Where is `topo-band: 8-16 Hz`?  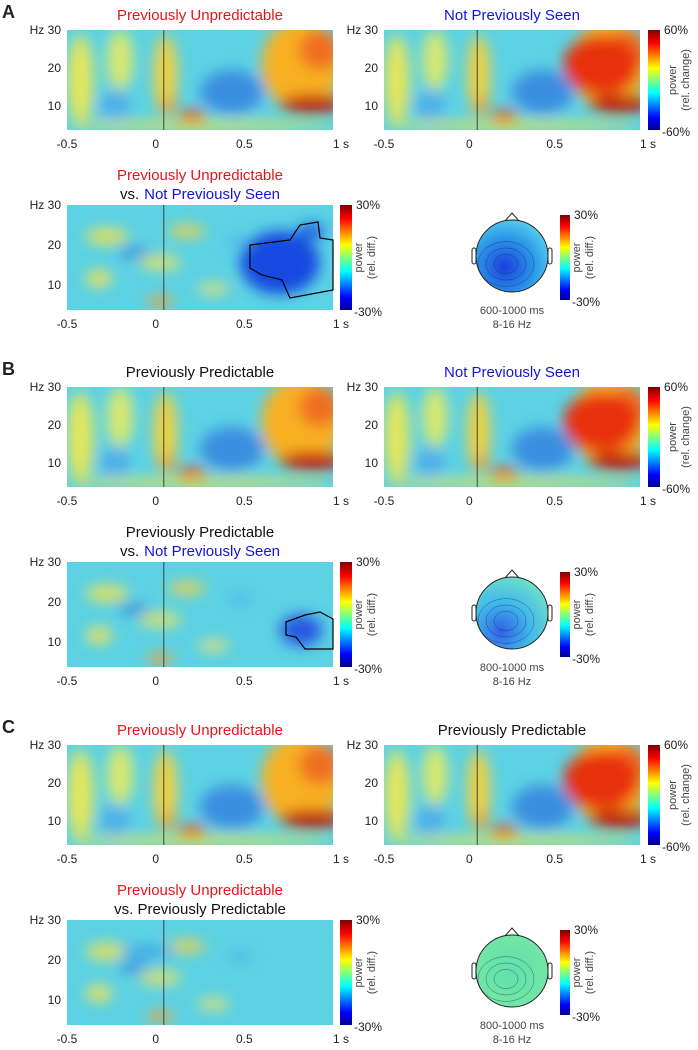 topo-band: 8-16 Hz is located at coordinates (512, 682).